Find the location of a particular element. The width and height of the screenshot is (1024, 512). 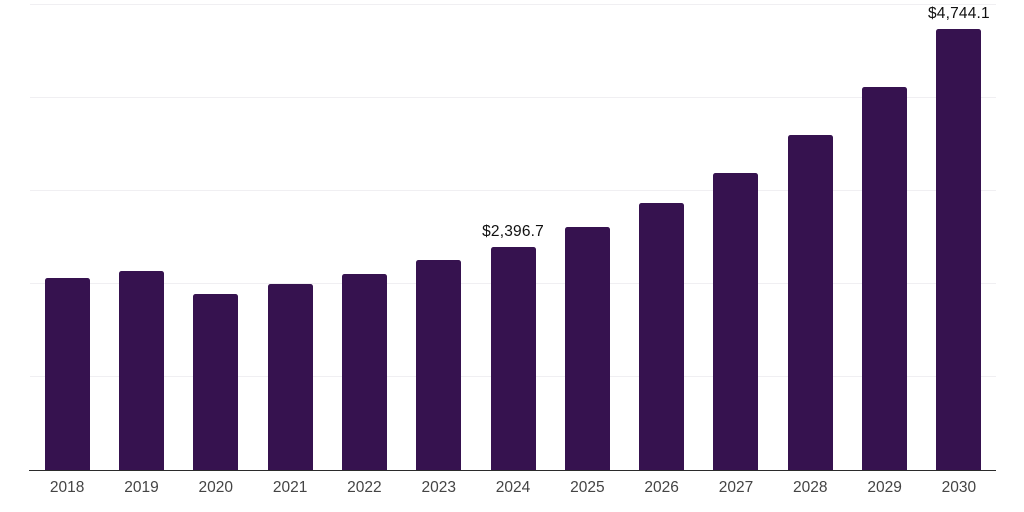

bar-2021 is located at coordinates (290, 377).